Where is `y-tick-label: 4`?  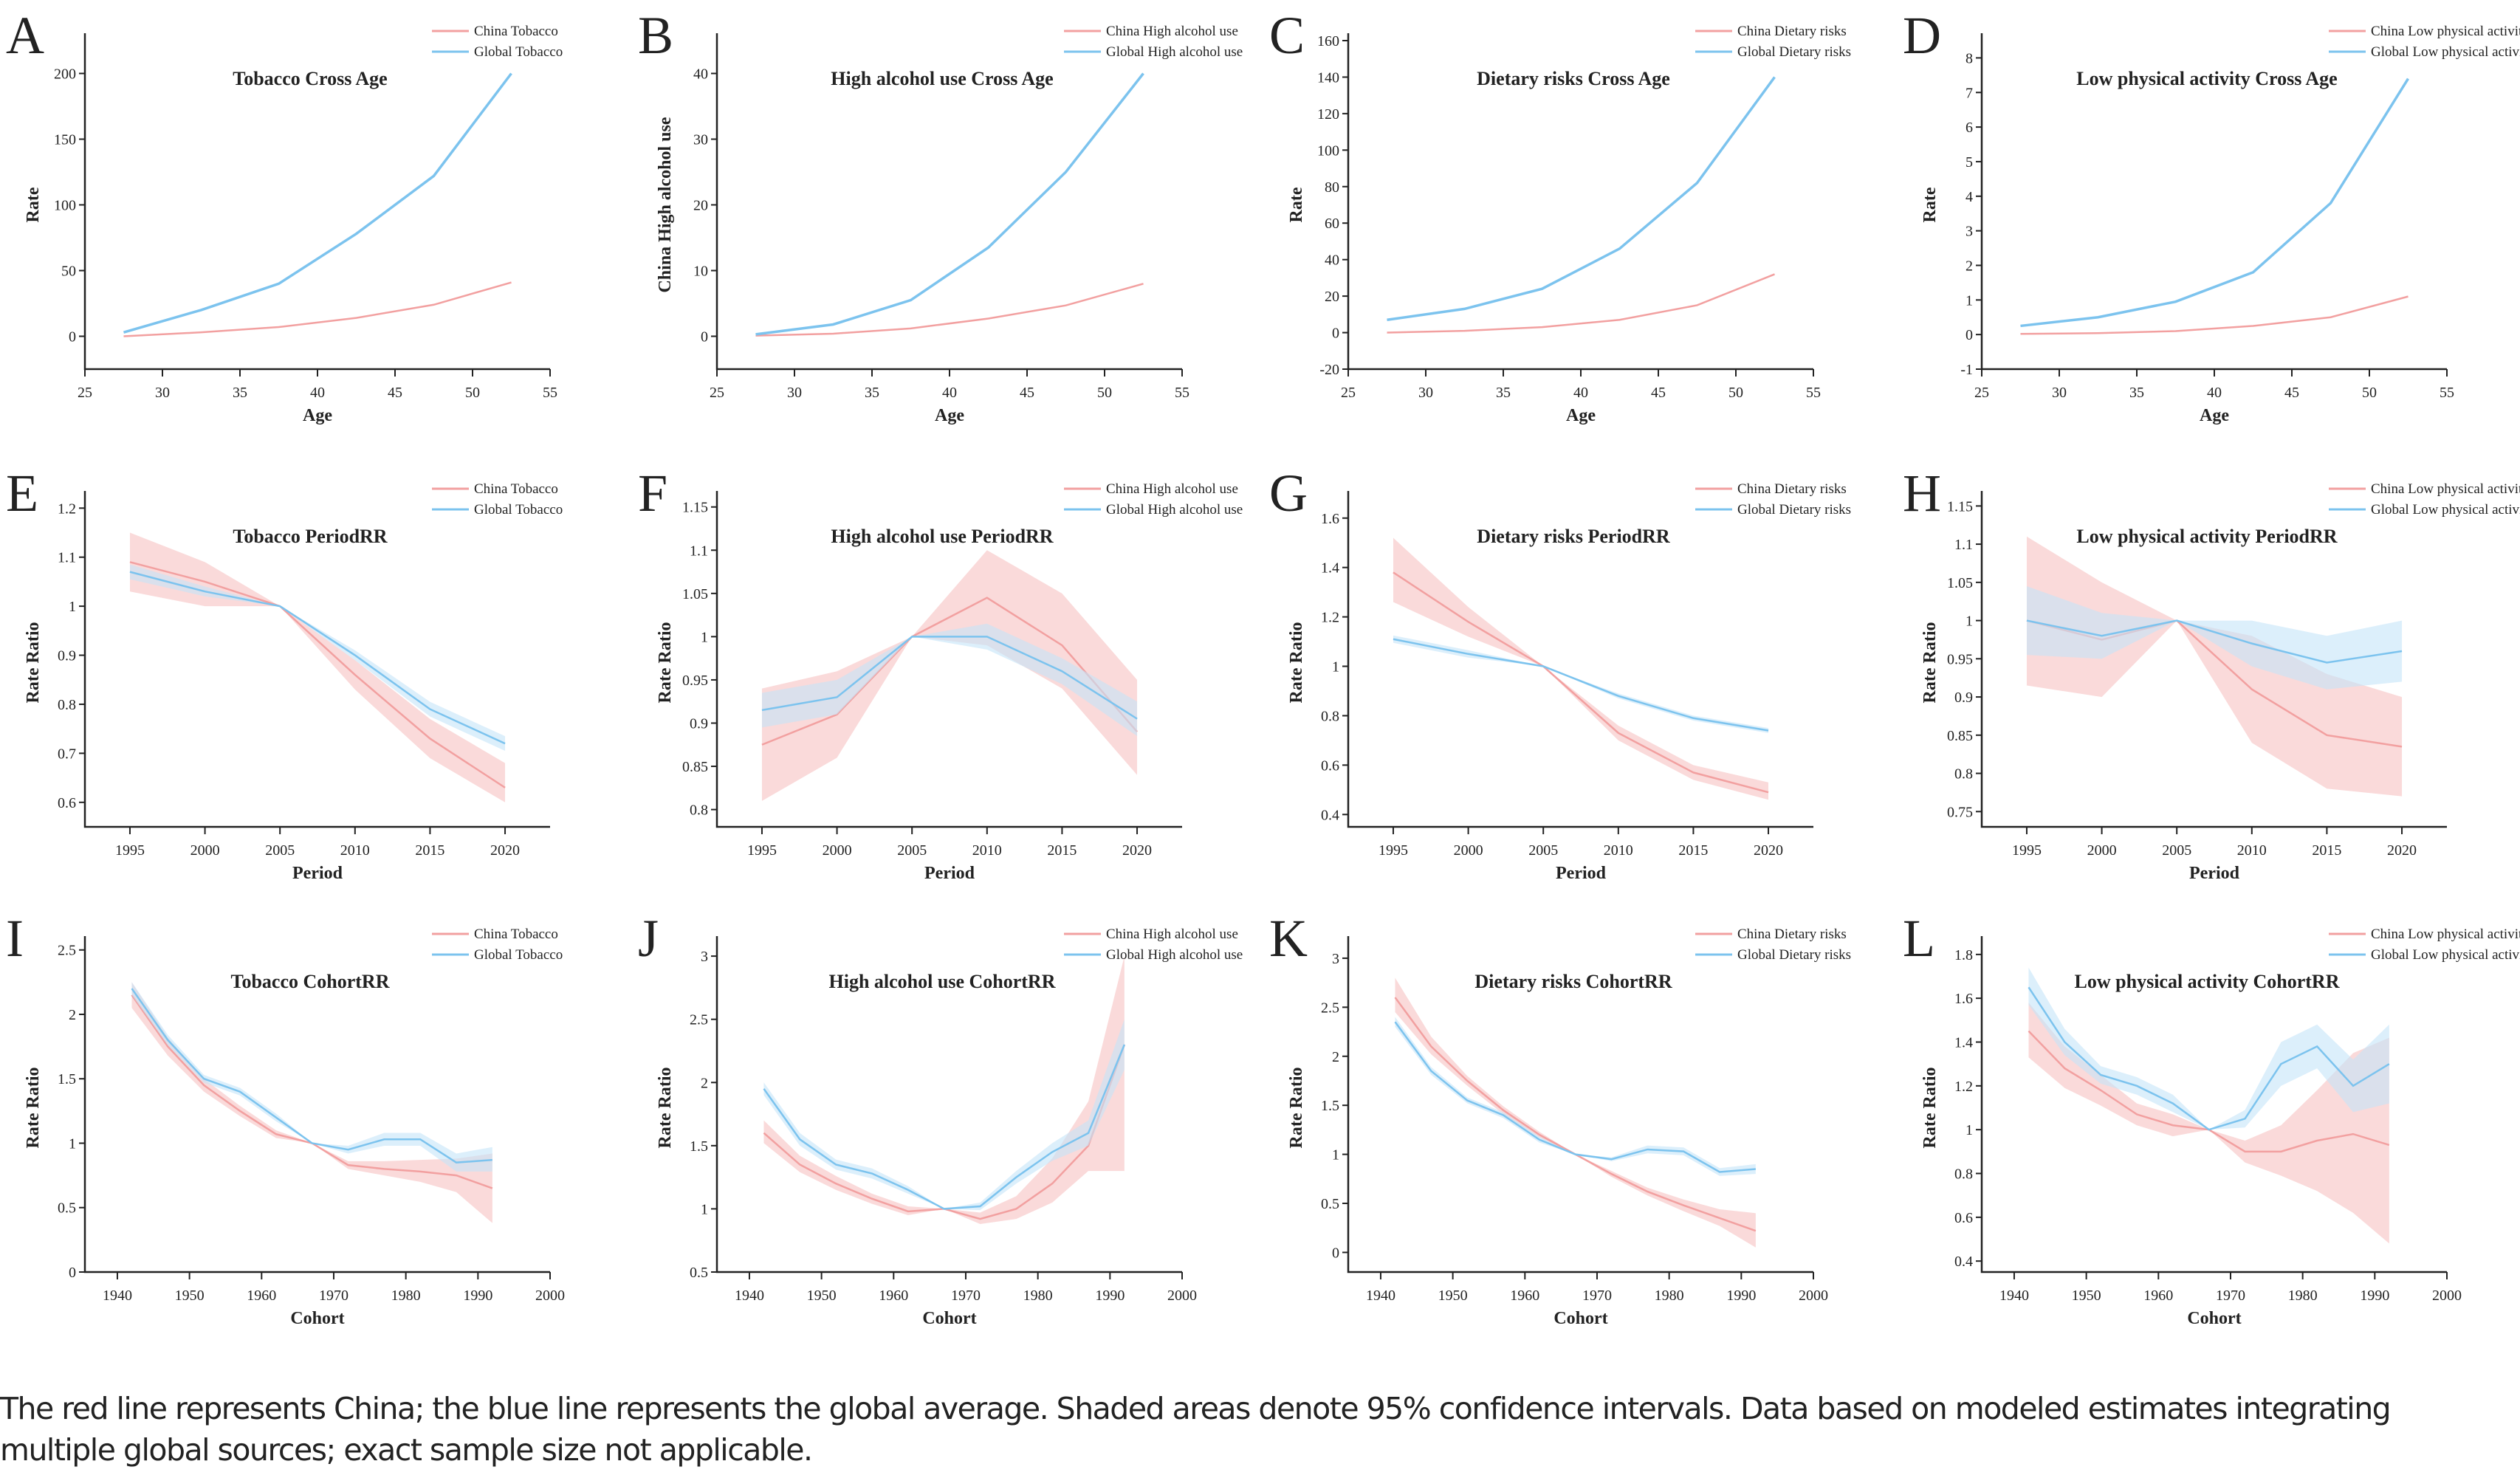
y-tick-label: 4 is located at coordinates (1969, 197).